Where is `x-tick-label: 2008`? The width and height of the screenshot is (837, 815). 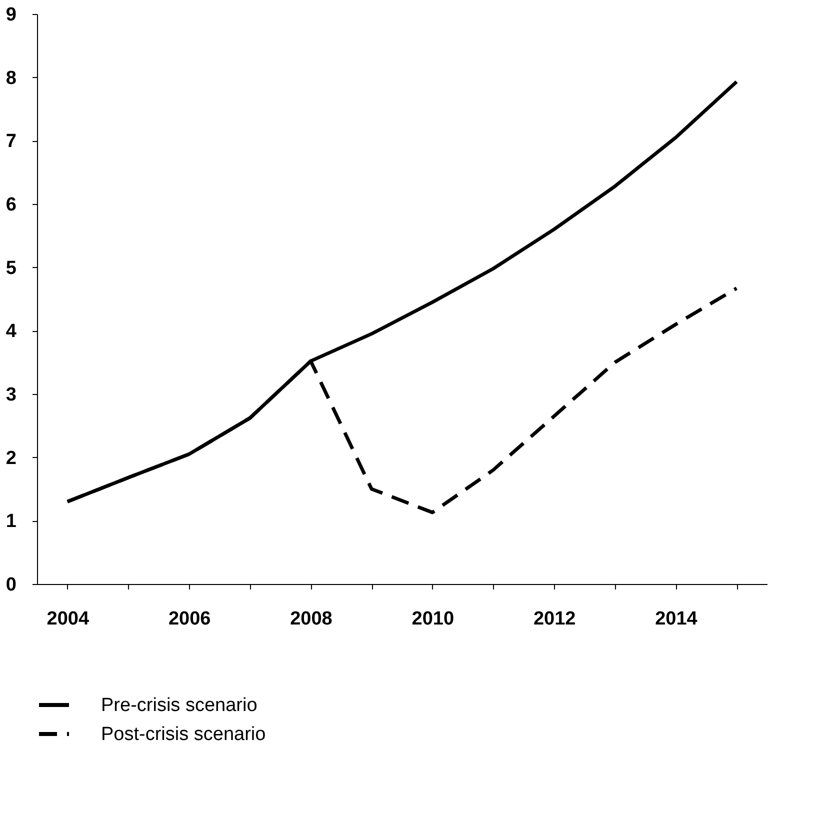
x-tick-label: 2008 is located at coordinates (311, 619).